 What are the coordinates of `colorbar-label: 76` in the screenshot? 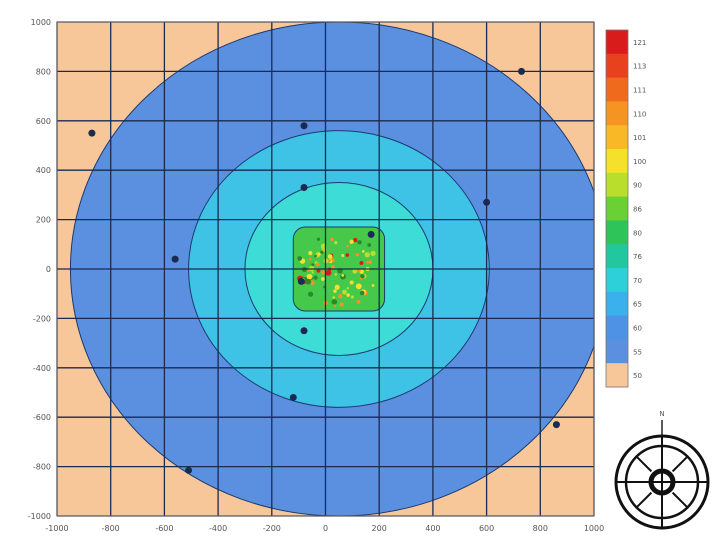 It's located at (637, 257).